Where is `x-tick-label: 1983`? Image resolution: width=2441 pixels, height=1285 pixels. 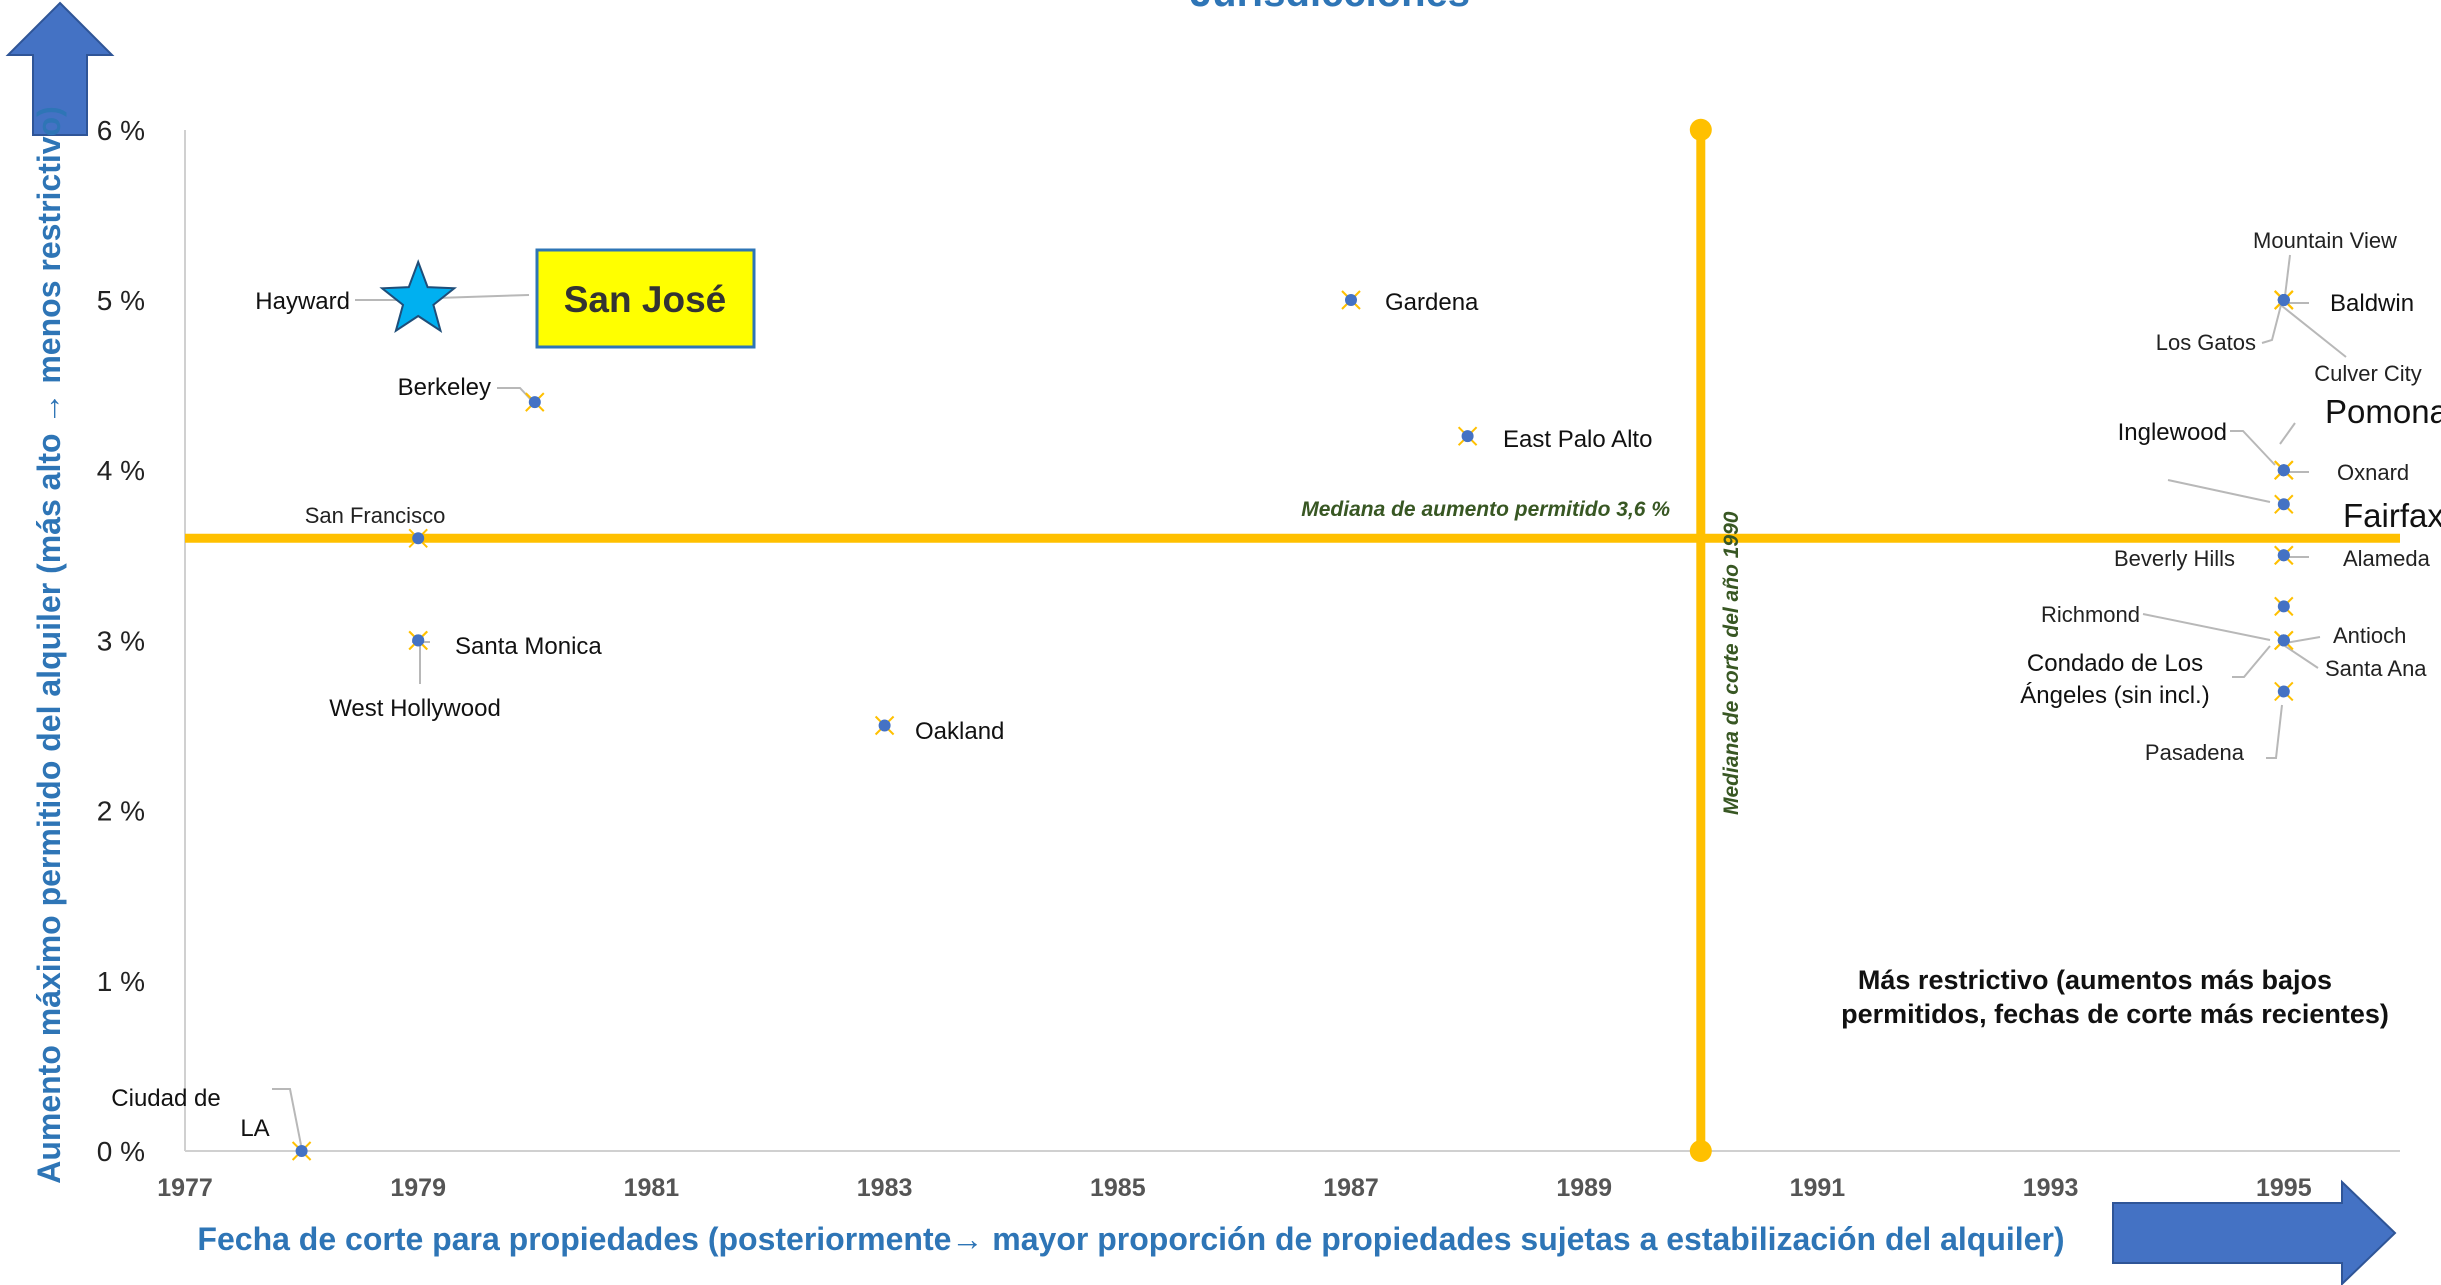 x-tick-label: 1983 is located at coordinates (885, 1188).